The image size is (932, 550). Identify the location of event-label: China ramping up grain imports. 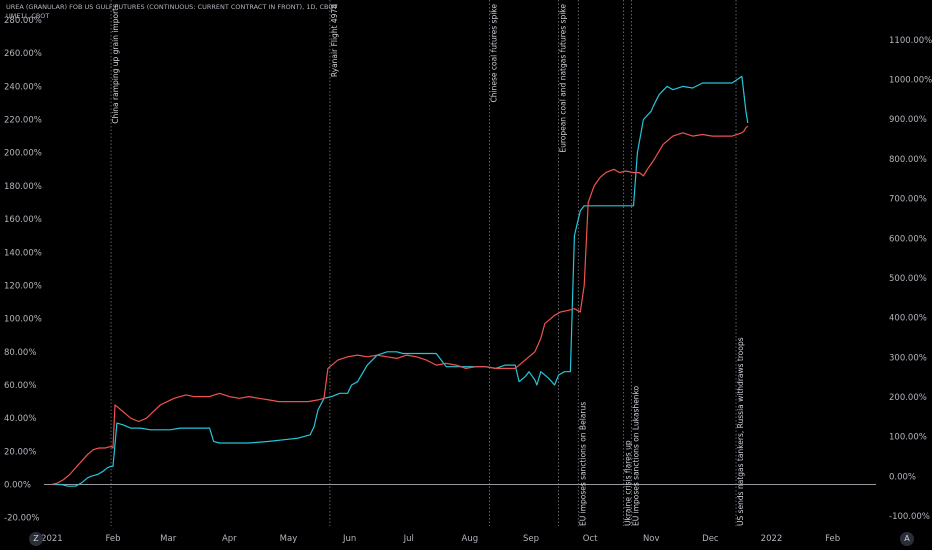
(115, 64).